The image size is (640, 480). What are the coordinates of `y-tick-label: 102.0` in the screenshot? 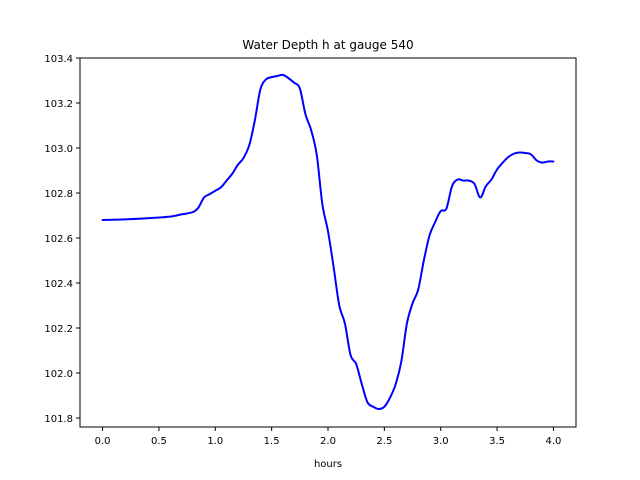 It's located at (58, 374).